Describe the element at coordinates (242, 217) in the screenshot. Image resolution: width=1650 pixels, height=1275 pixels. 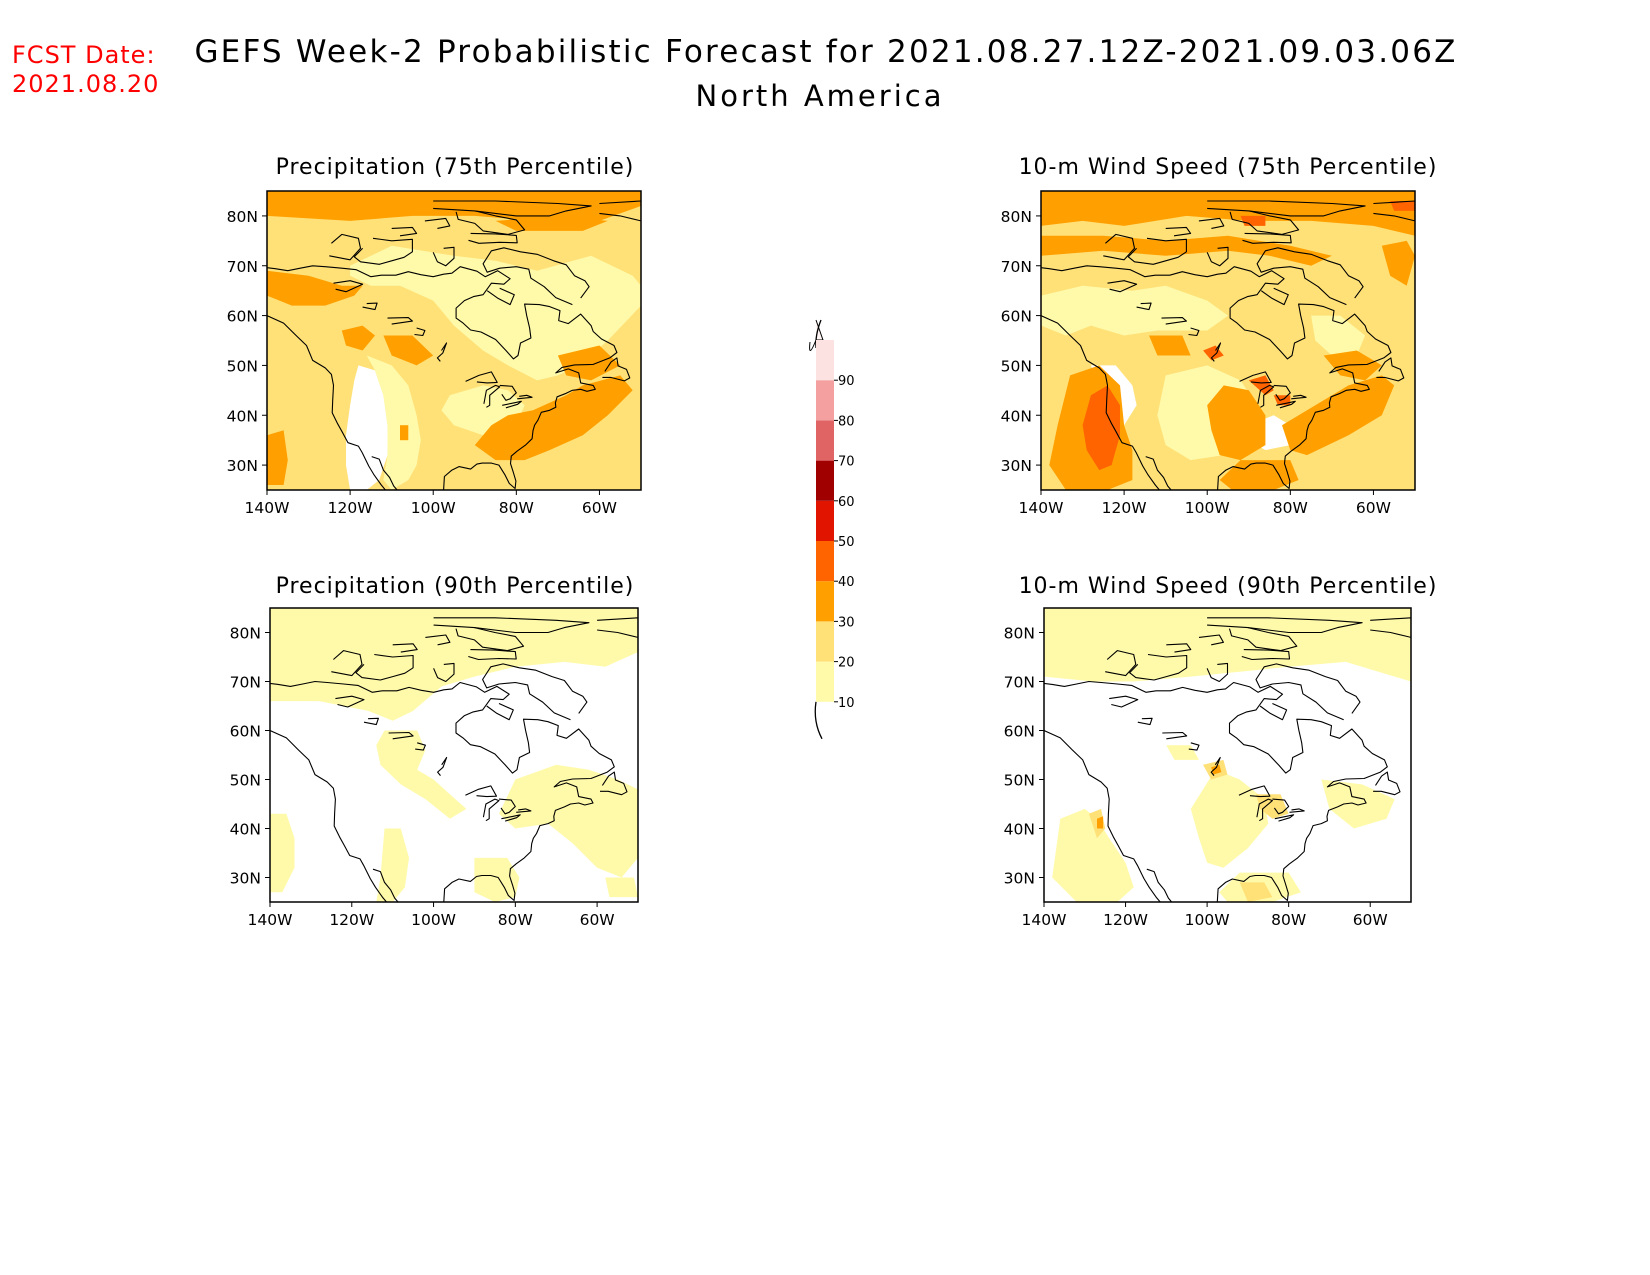
I see `lat-tick-label: 80N` at that location.